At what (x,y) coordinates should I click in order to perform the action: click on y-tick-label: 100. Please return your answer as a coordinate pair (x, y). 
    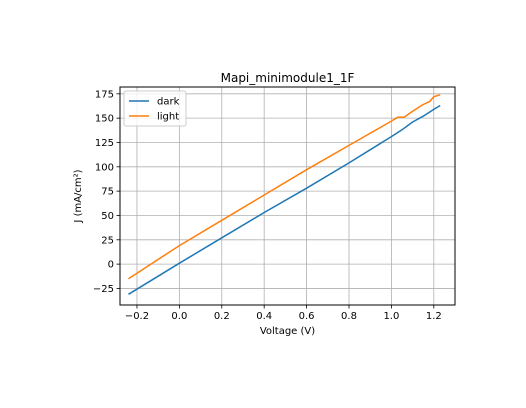
    Looking at the image, I should click on (104, 167).